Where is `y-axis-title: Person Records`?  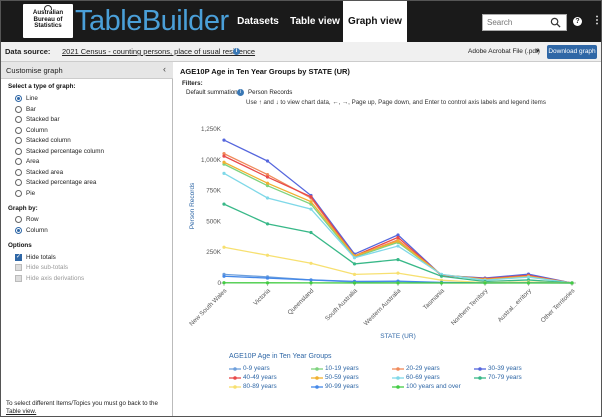
y-axis-title: Person Records is located at coordinates (192, 205).